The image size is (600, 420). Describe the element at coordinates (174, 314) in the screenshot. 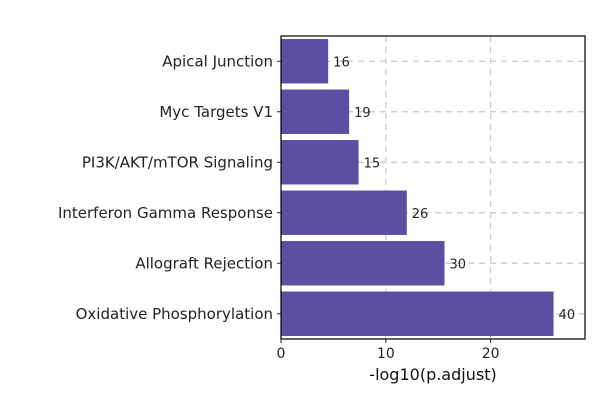

I see `category-label: Oxidative Phosphorylation` at that location.